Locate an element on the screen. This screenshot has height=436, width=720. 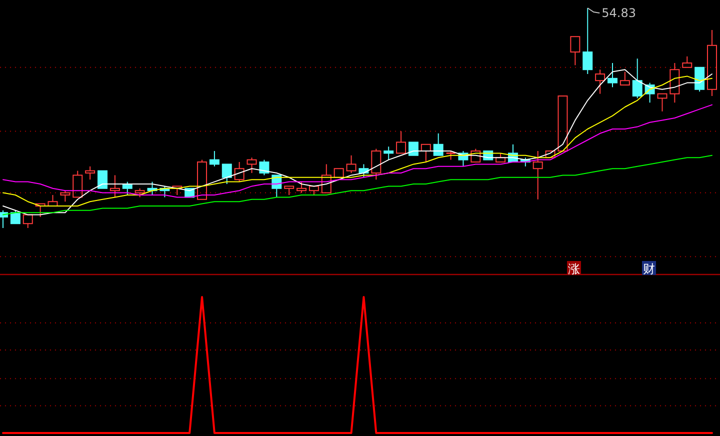
text: 涨 is located at coordinates (574, 269).